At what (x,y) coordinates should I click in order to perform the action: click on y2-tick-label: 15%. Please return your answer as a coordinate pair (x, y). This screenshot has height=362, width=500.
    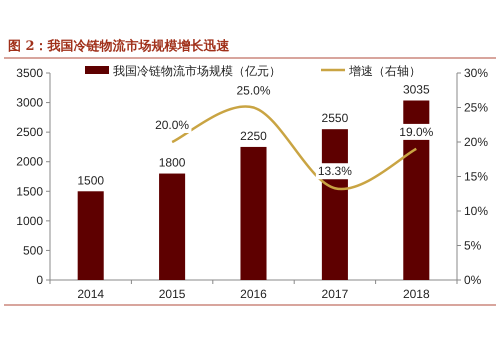
    Looking at the image, I should click on (476, 177).